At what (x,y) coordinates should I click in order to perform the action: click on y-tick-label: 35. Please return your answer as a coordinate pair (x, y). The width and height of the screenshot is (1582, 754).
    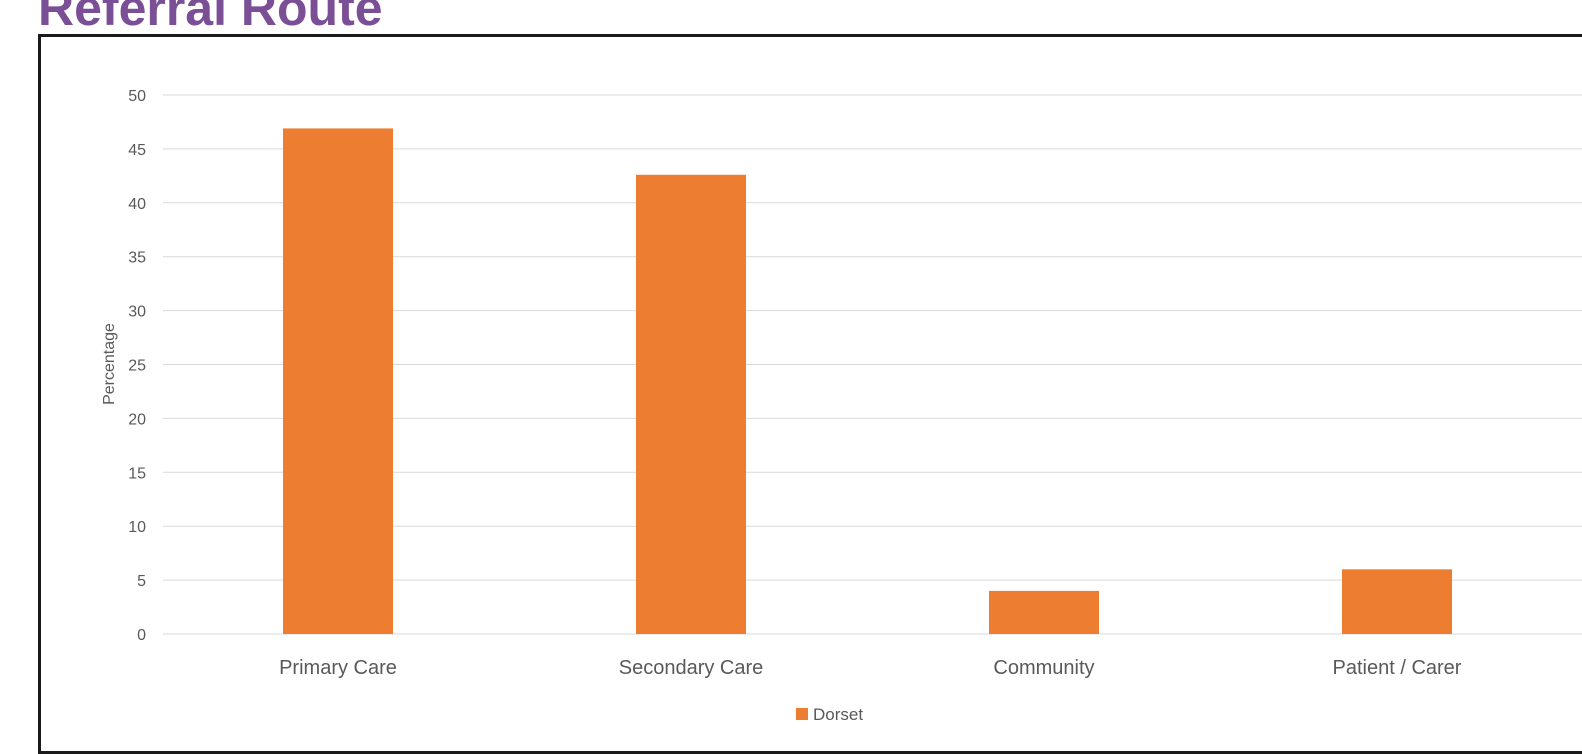
    Looking at the image, I should click on (137, 258).